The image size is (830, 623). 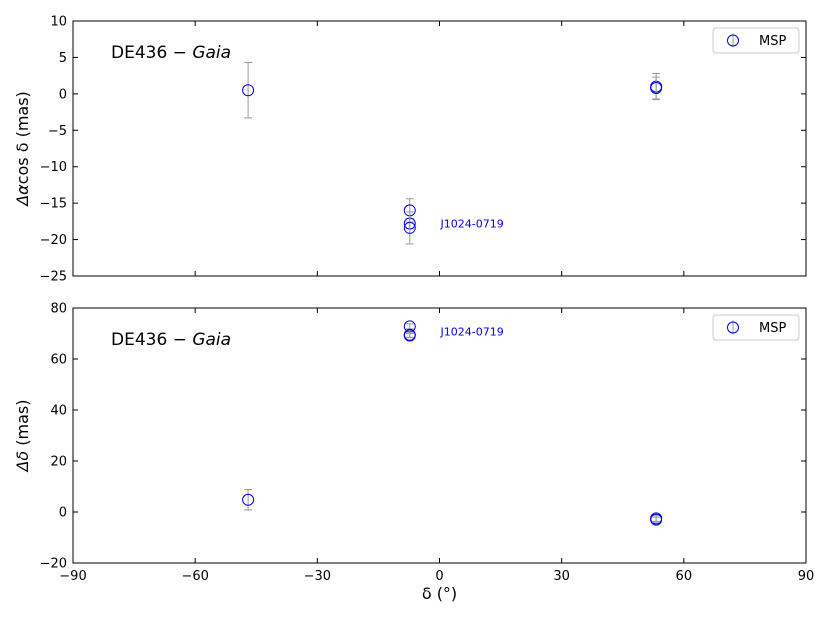 I want to click on y-tick-label: −10, so click(x=53, y=167).